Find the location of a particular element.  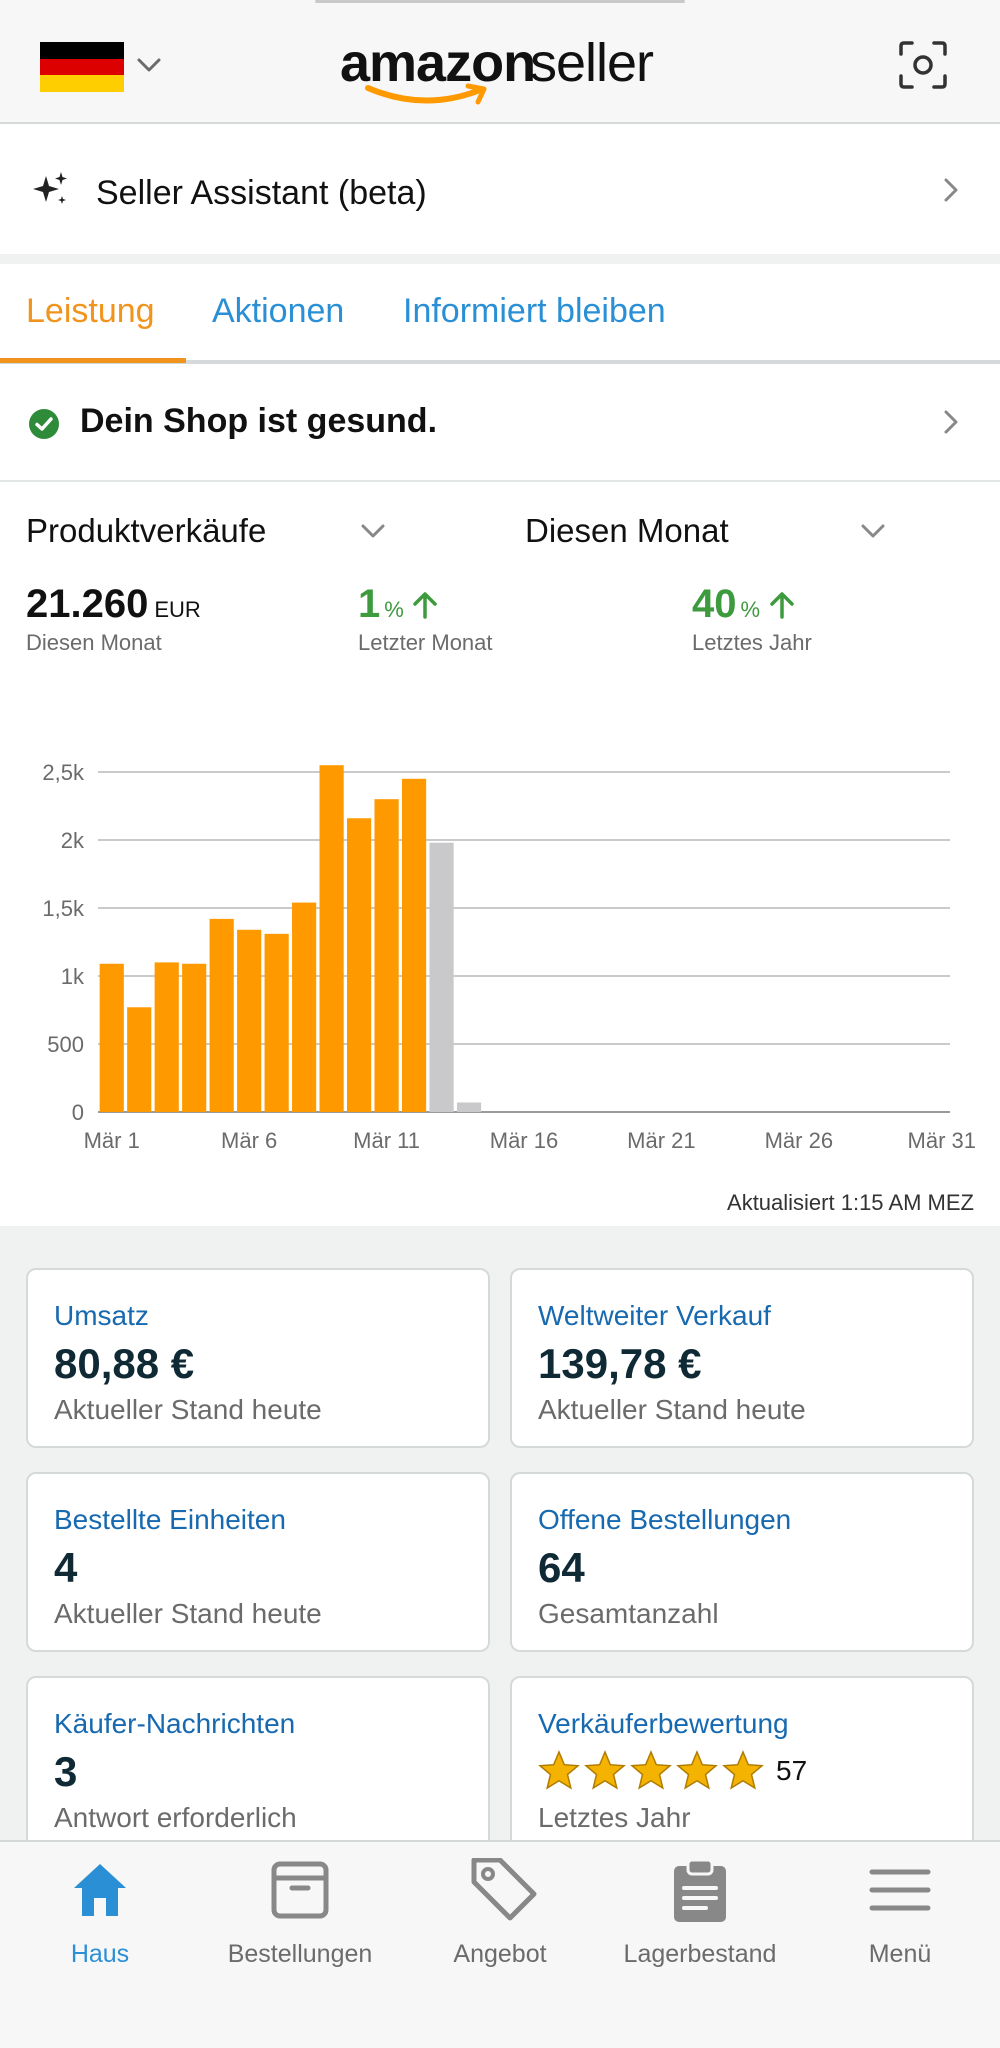

star-rating: 57 is located at coordinates (672, 1771).